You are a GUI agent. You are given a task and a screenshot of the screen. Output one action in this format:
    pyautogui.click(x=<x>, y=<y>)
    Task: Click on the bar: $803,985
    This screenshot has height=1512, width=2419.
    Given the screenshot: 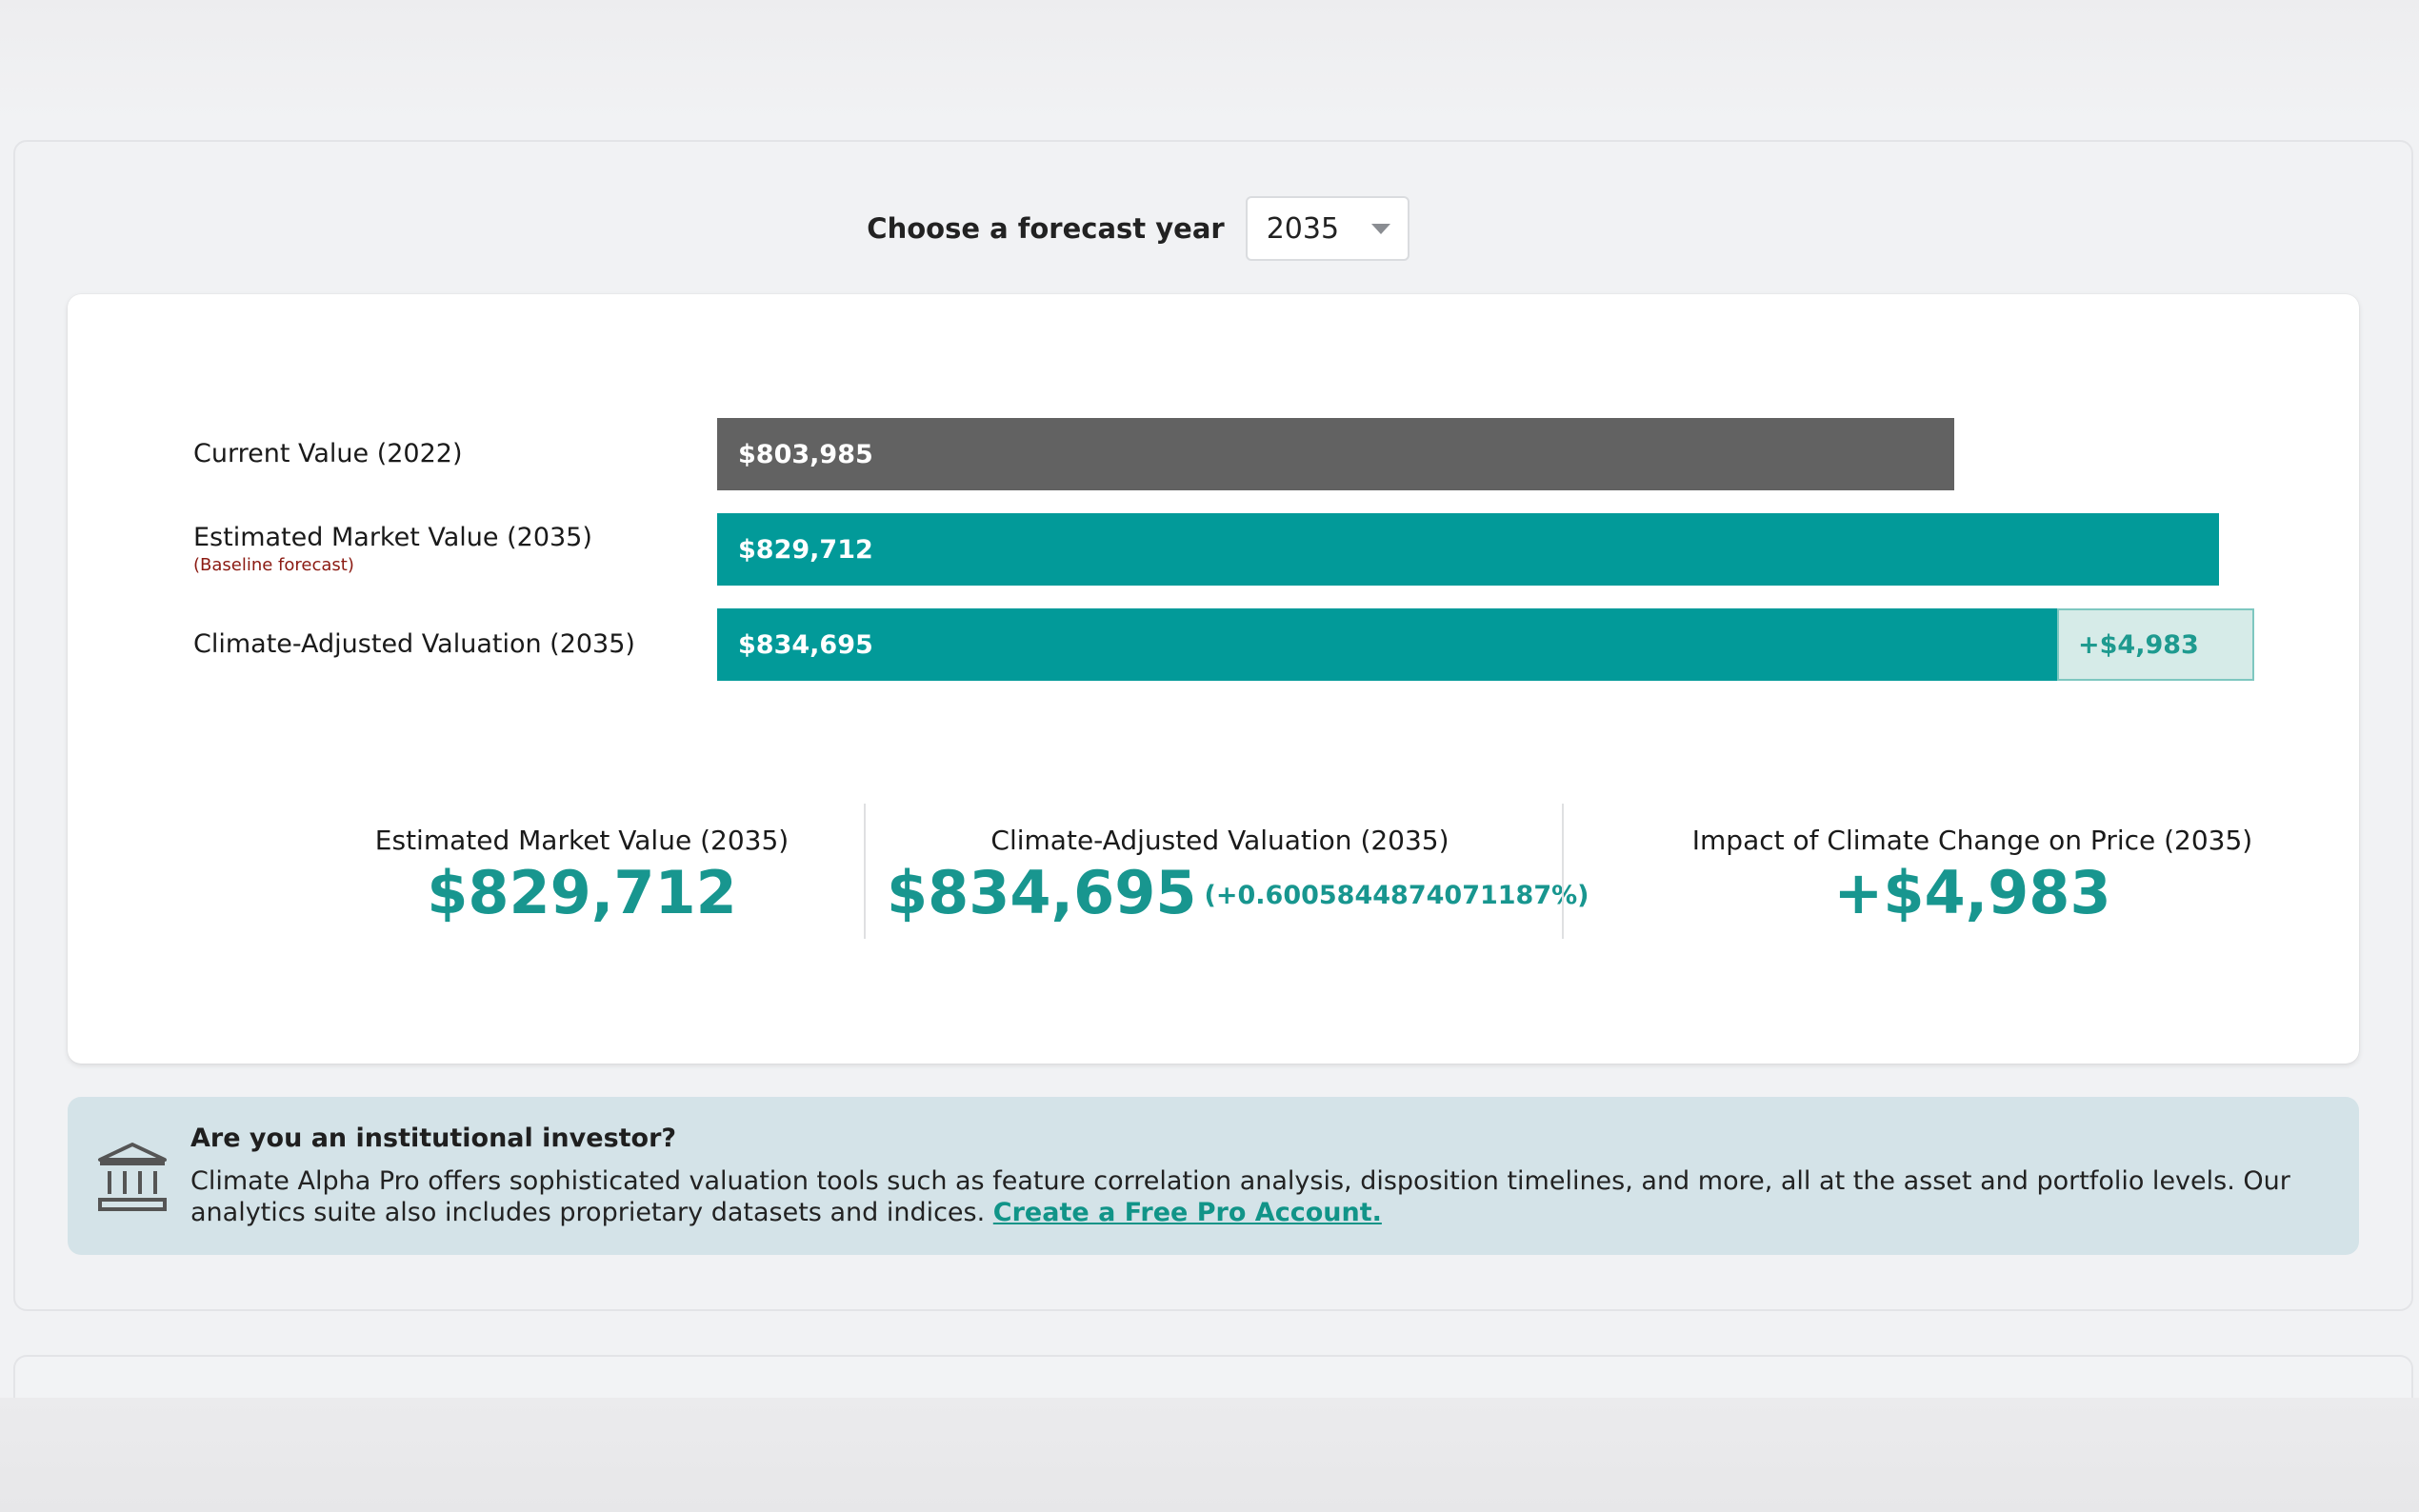 What is the action you would take?
    pyautogui.click(x=1335, y=454)
    